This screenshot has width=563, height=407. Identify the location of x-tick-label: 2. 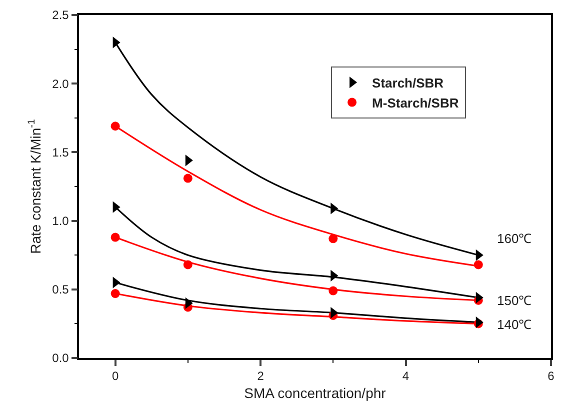
(260, 376).